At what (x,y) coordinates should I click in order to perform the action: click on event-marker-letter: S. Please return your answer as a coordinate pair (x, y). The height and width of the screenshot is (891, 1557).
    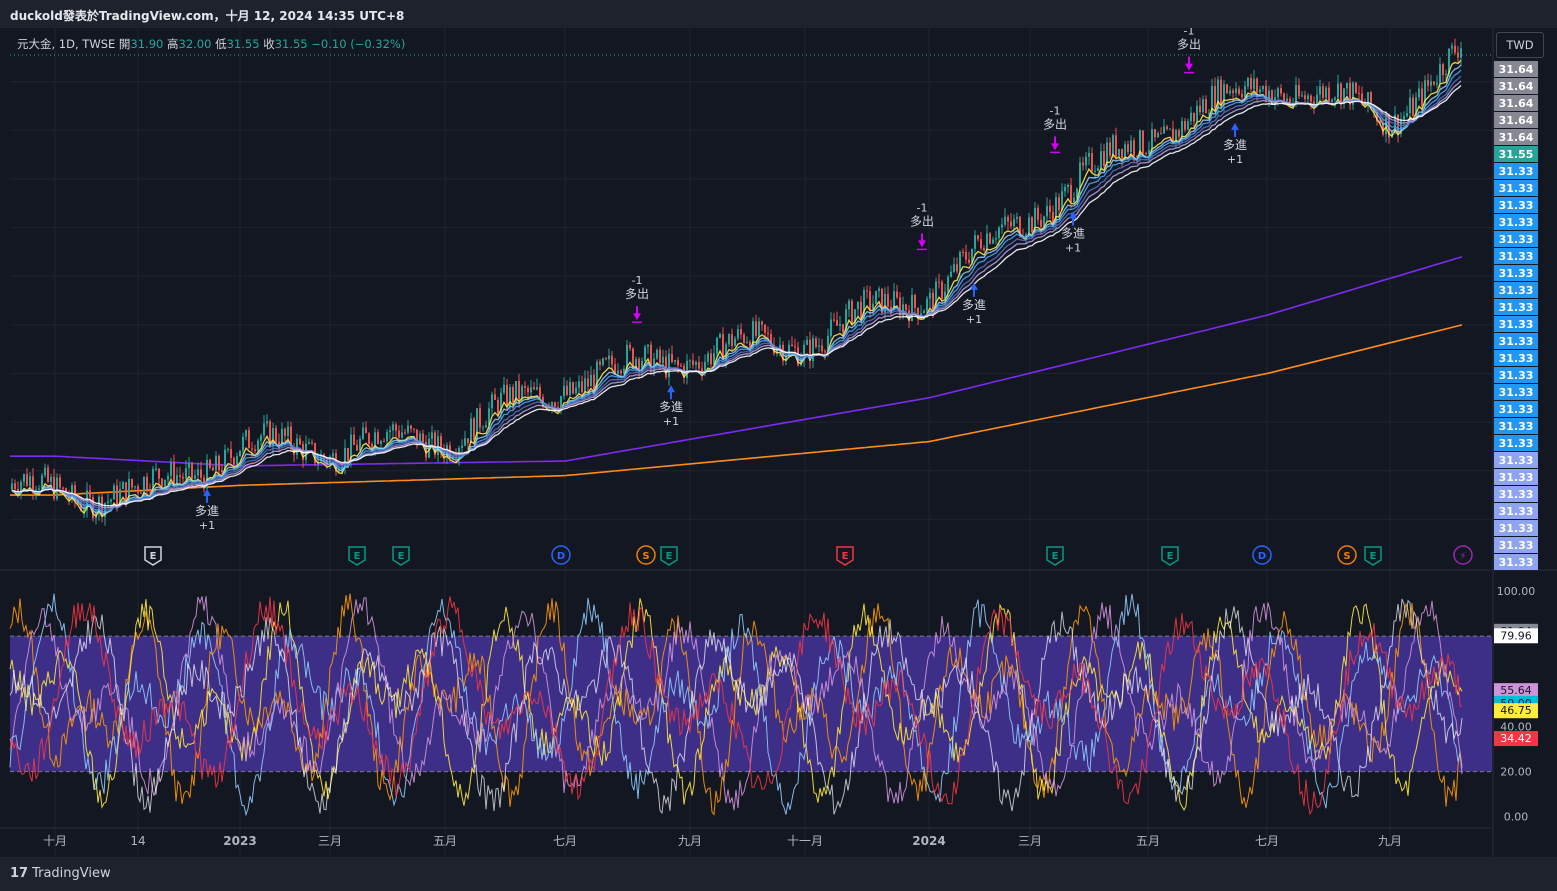
    Looking at the image, I should click on (1346, 556).